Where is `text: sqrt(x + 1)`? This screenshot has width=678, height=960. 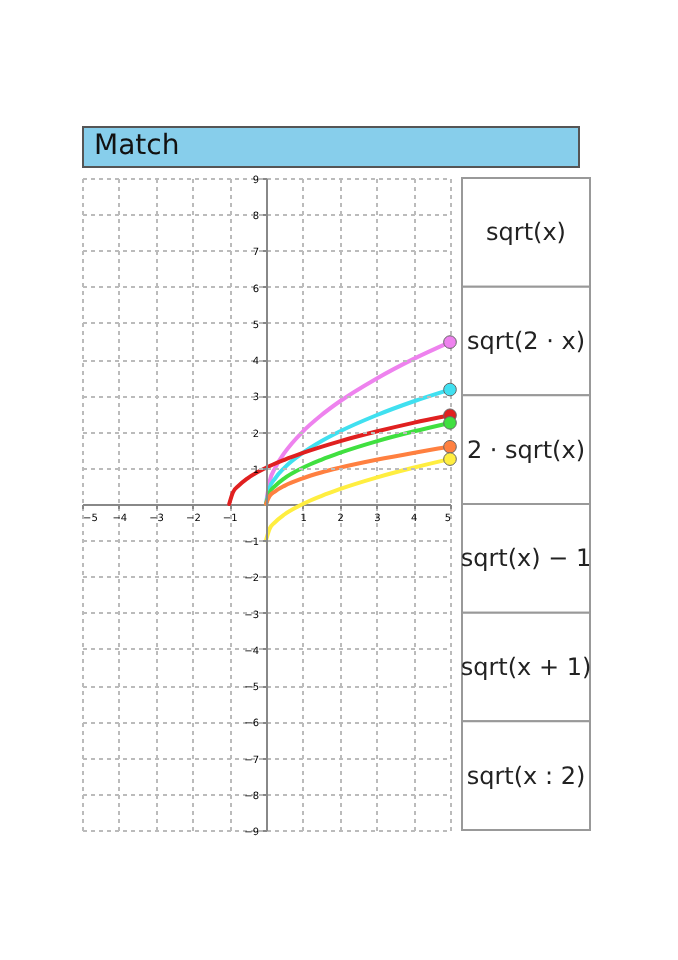
text: sqrt(x + 1) is located at coordinates (526, 667).